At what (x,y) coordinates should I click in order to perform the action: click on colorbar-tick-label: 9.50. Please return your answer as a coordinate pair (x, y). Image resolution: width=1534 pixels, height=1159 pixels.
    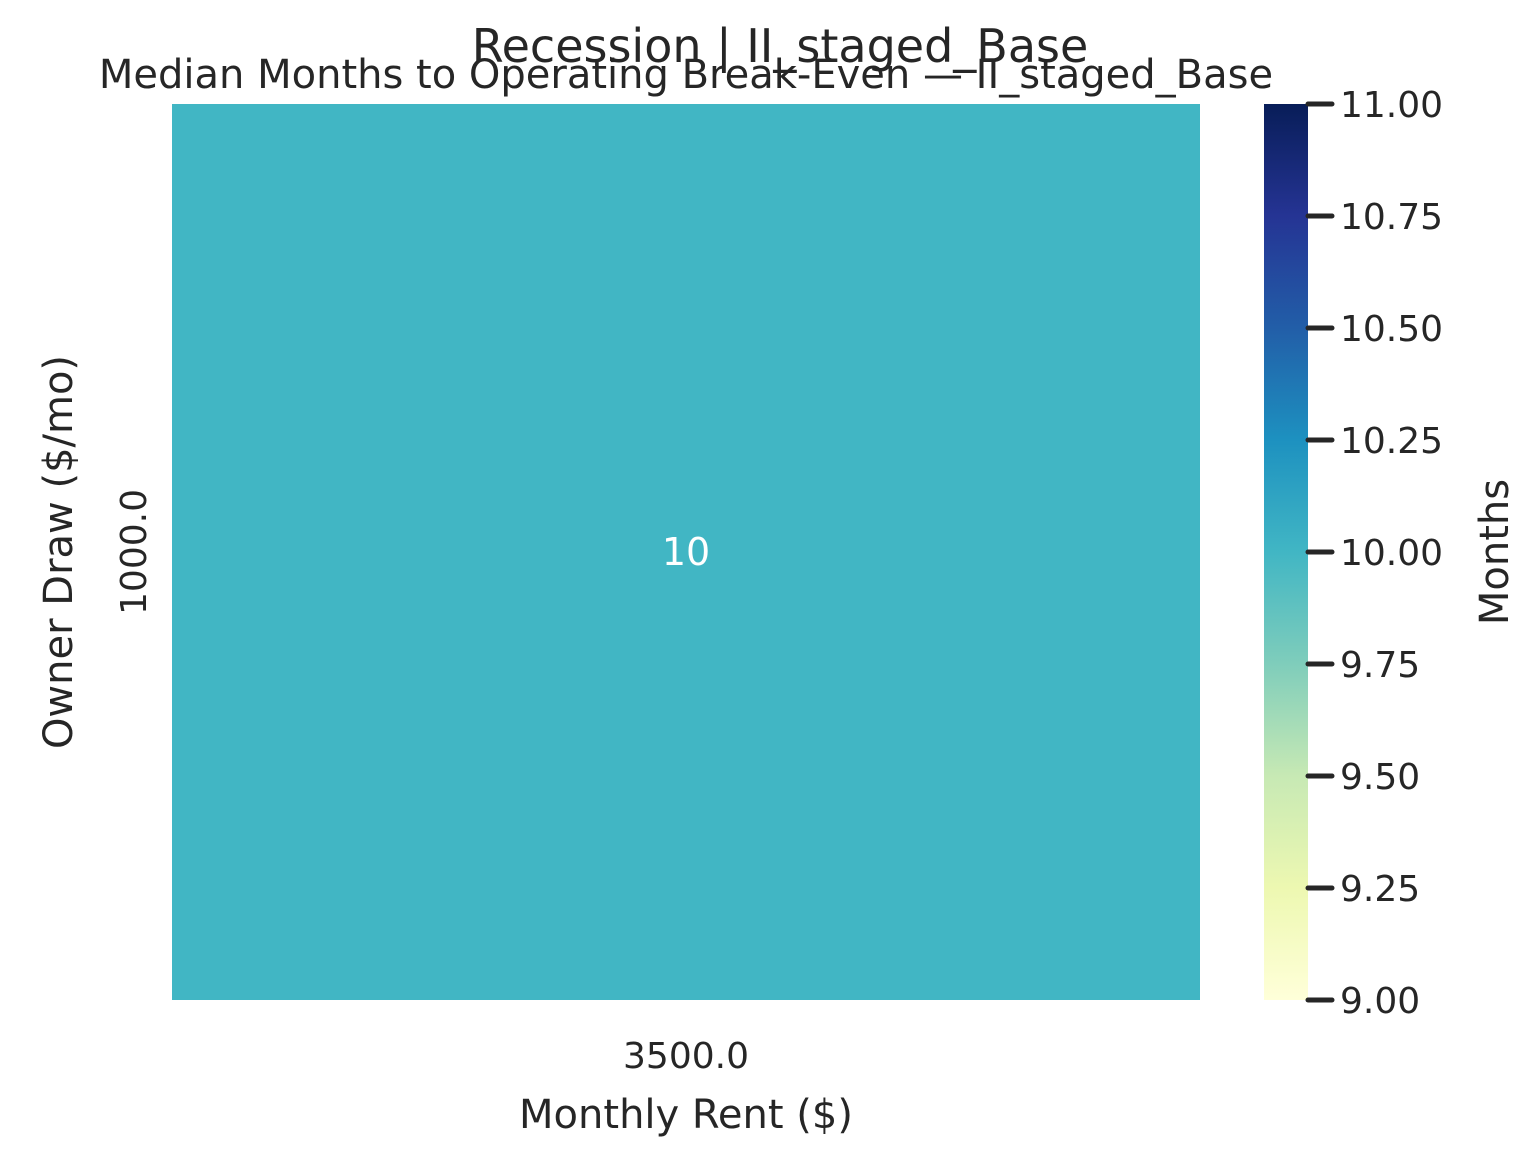
    Looking at the image, I should click on (1380, 777).